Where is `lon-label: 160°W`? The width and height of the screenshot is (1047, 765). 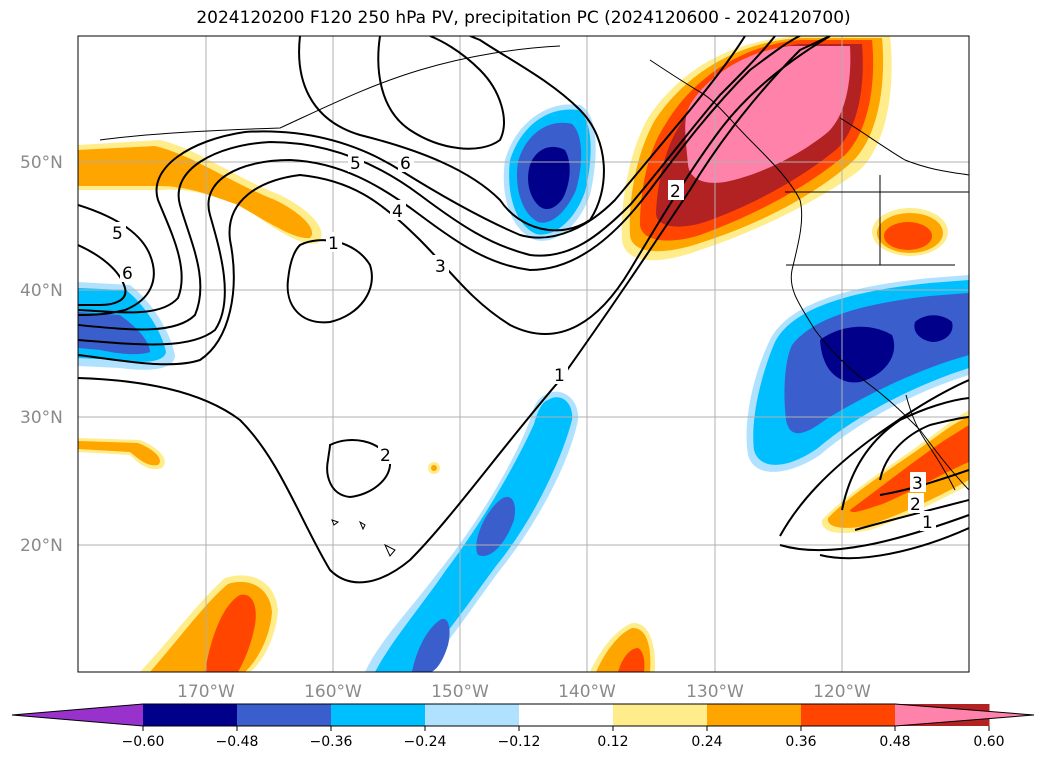 lon-label: 160°W is located at coordinates (333, 692).